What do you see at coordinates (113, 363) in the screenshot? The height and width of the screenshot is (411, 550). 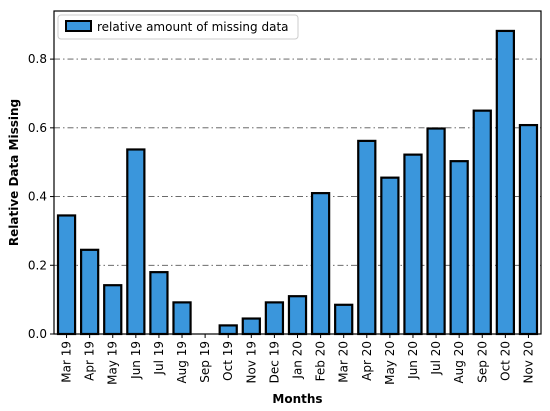 I see `x-tick-label: May 19` at bounding box center [113, 363].